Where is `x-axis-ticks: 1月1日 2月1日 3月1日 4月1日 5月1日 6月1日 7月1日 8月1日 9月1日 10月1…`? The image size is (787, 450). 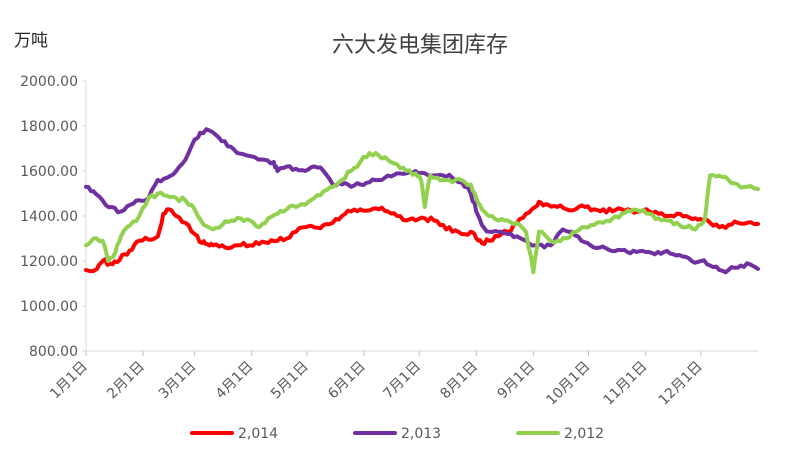 x-axis-ticks: 1月1日 2月1日 3月1日 4月1日 5月1日 6月1日 7月1日 8月1日 9月1日 10月1… is located at coordinates (376, 380).